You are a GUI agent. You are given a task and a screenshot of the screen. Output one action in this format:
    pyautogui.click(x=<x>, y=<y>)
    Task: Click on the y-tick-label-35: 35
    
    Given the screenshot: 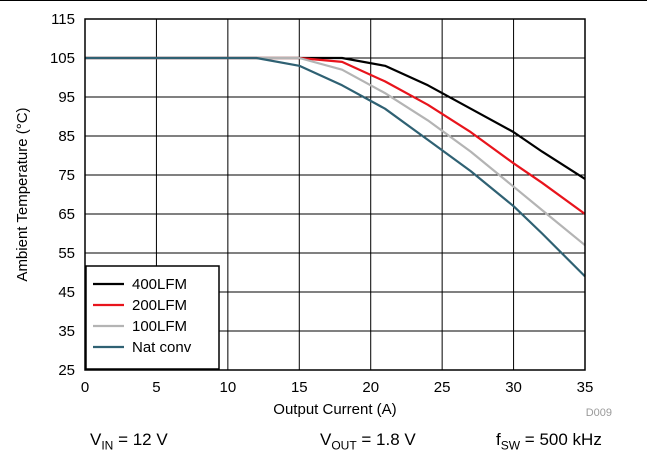 What is the action you would take?
    pyautogui.click(x=66, y=331)
    